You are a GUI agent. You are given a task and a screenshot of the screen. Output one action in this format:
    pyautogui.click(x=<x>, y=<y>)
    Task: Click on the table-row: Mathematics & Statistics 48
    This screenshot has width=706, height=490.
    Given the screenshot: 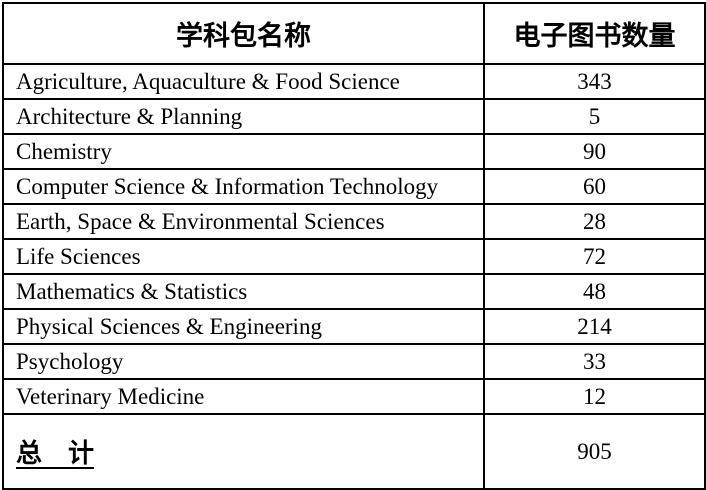 What is the action you would take?
    pyautogui.click(x=354, y=291)
    